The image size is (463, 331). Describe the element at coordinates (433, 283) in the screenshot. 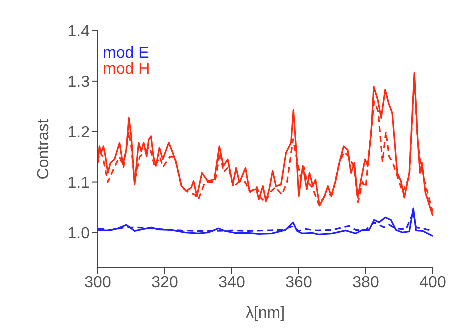

I see `x-tick-label: 400` at that location.